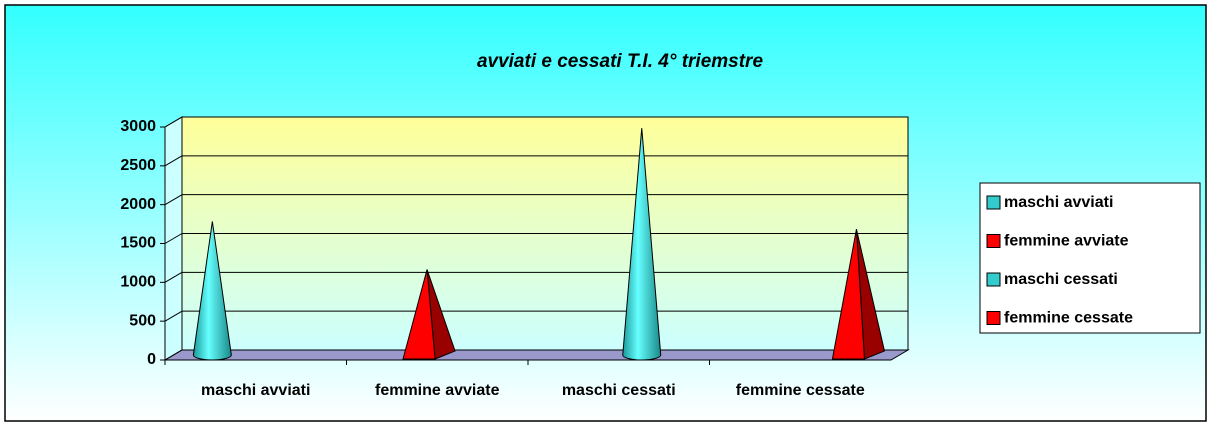  I want to click on x-tick-label: maschi cessati, so click(619, 390).